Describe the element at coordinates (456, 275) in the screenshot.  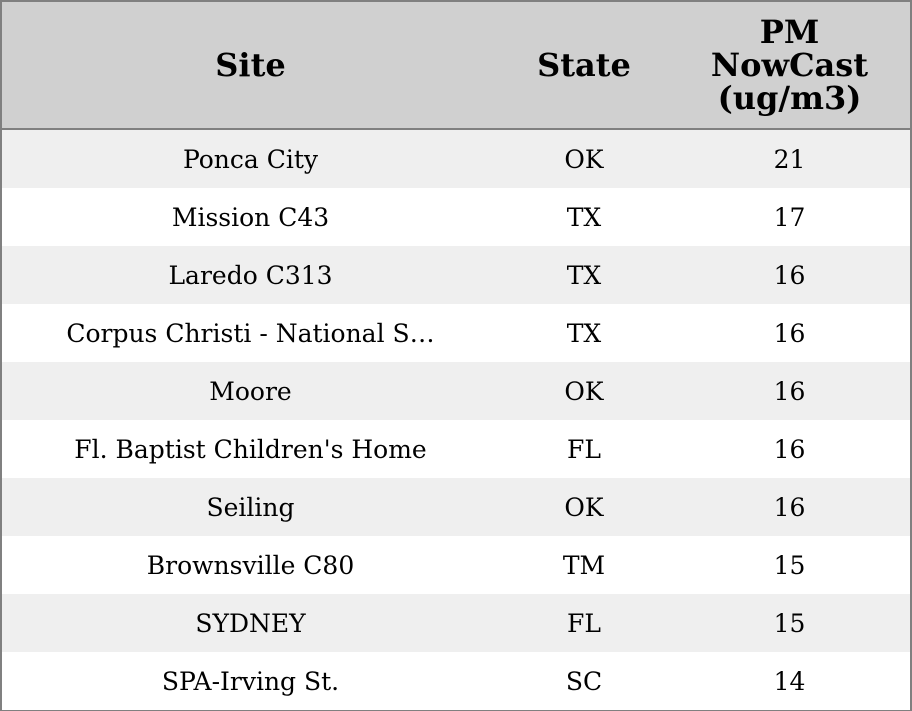
I see `table-row: Laredo C313 TX 16` at that location.